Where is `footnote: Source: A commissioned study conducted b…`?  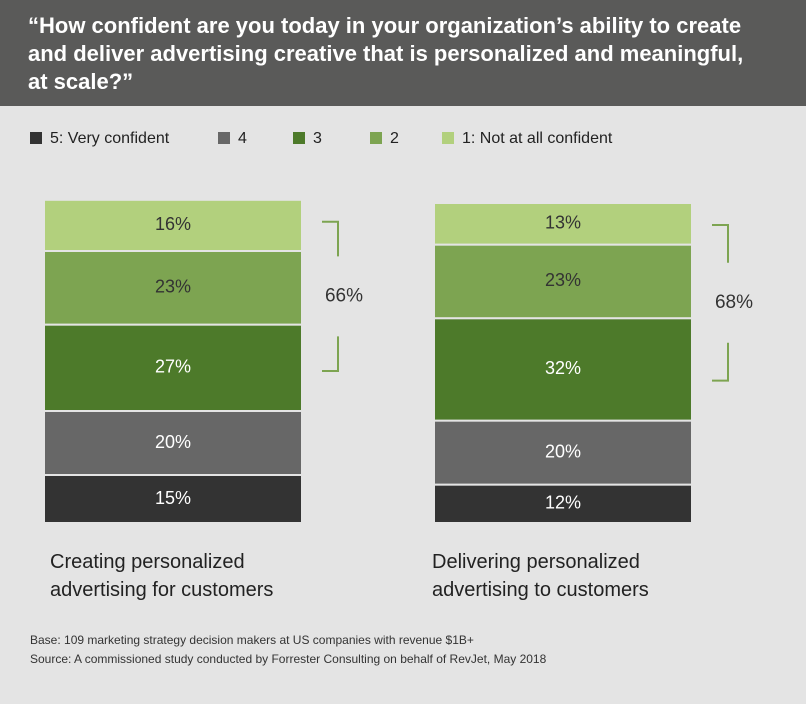 footnote: Source: A commissioned study conducted b… is located at coordinates (288, 659).